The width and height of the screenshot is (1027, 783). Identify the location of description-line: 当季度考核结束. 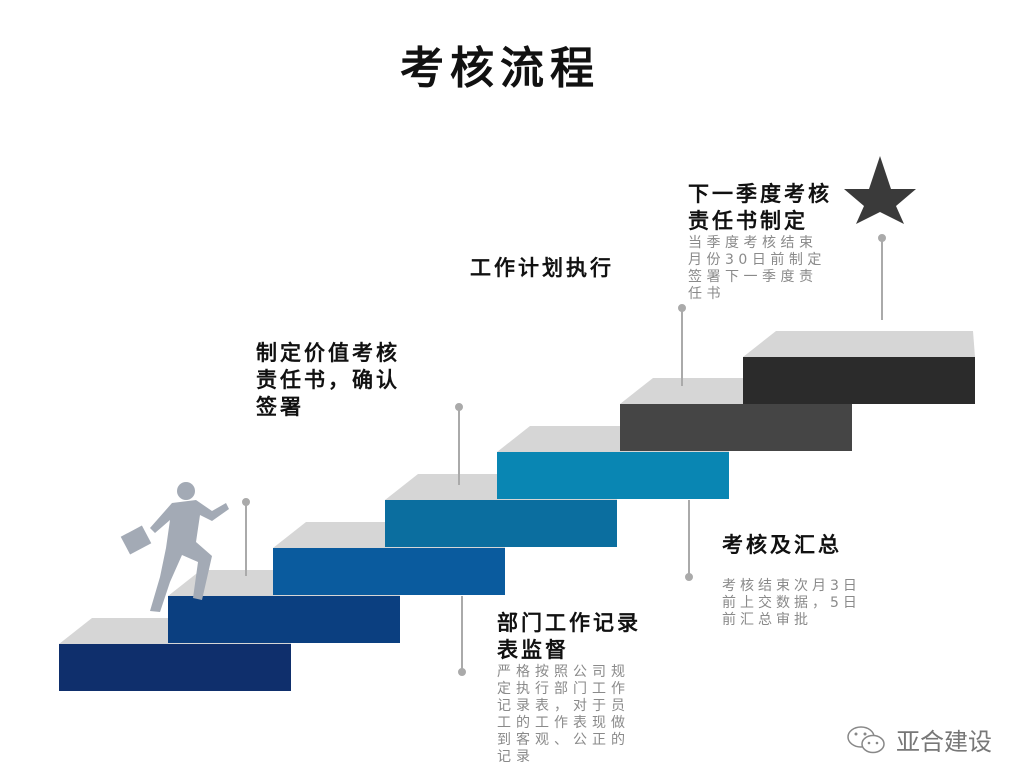
(753, 243).